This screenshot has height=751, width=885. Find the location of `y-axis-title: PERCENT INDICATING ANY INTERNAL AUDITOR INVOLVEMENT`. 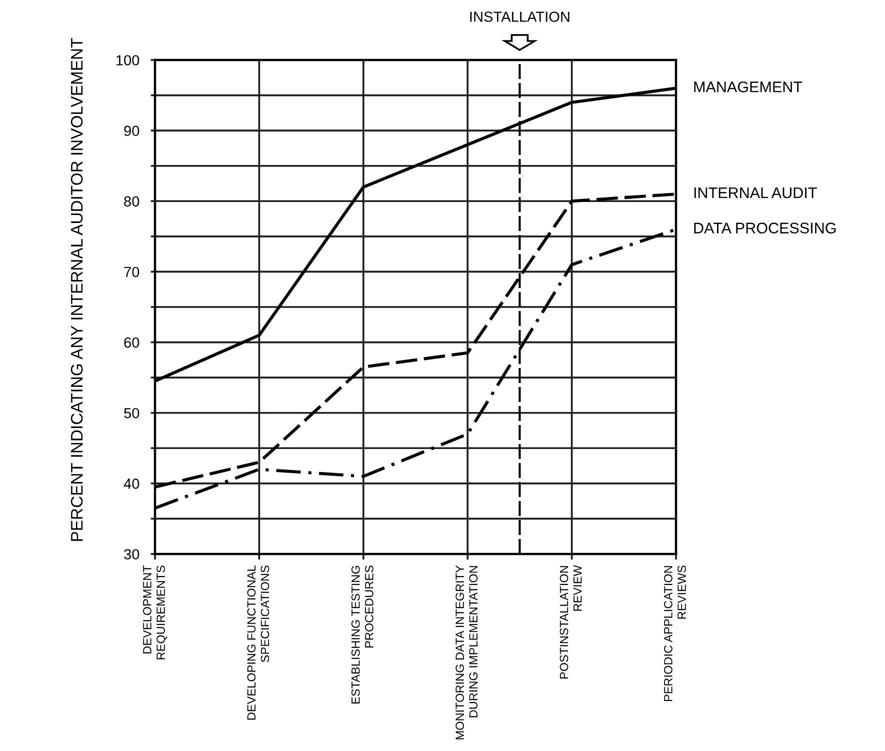

y-axis-title: PERCENT INDICATING ANY INTERNAL AUDITOR INVOLVEMENT is located at coordinates (76, 289).